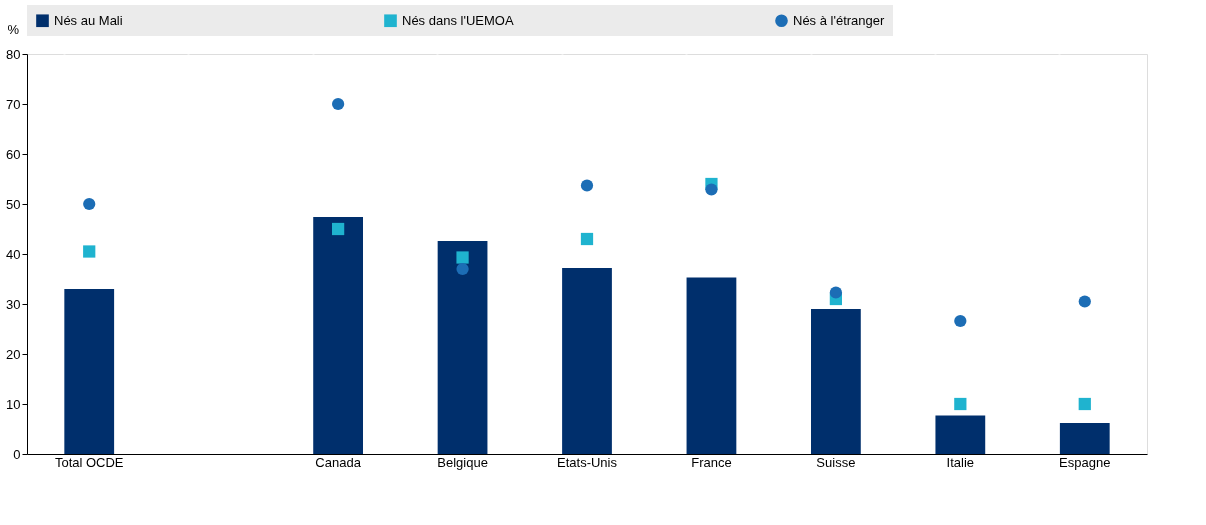  What do you see at coordinates (89, 462) in the screenshot?
I see `x-tick-label: Total OCDE` at bounding box center [89, 462].